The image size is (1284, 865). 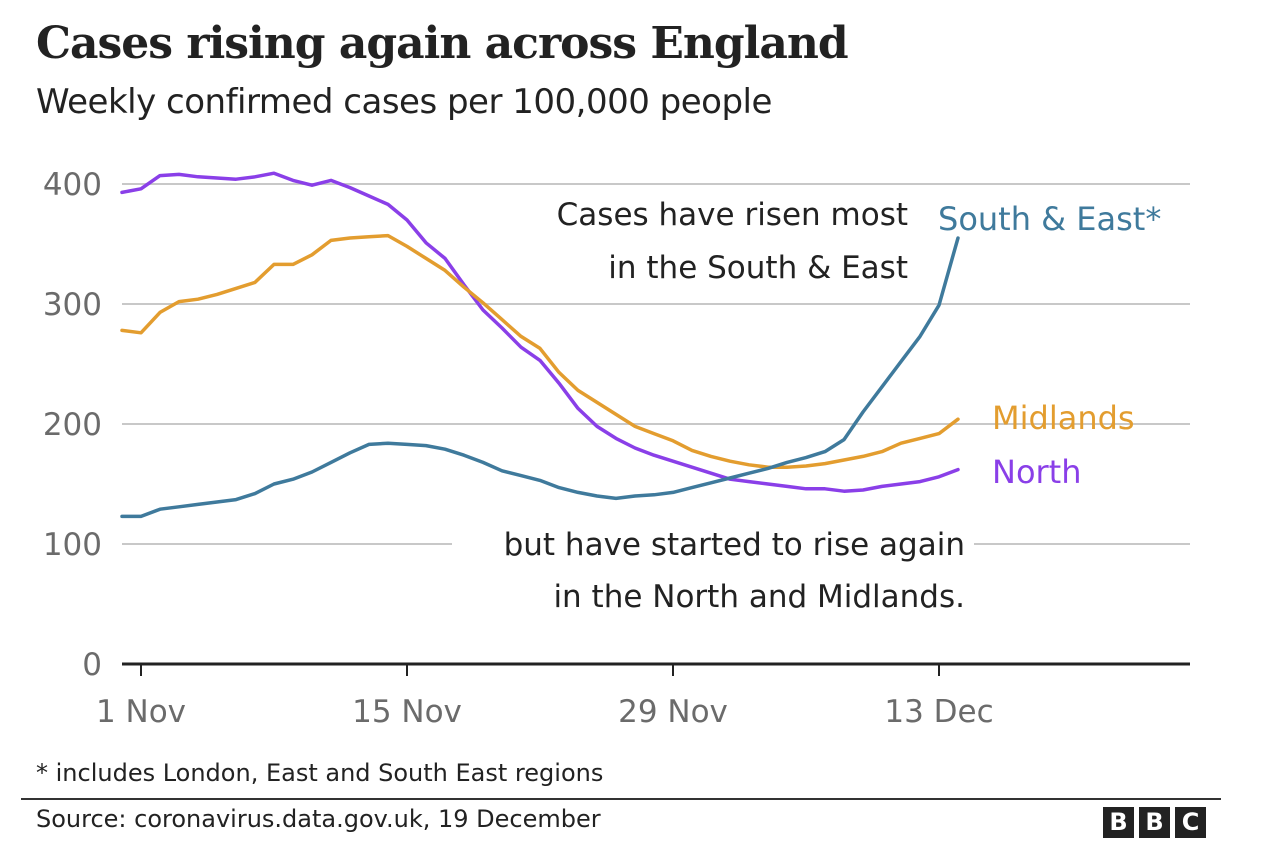 What do you see at coordinates (1049, 345) in the screenshot?
I see `series-labels: North Midlands South & East*` at bounding box center [1049, 345].